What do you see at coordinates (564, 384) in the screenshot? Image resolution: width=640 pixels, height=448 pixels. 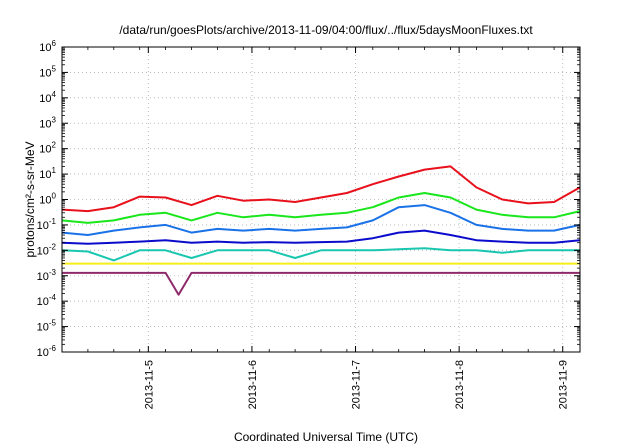 I see `x-tick-label: 2013-11-9` at bounding box center [564, 384].